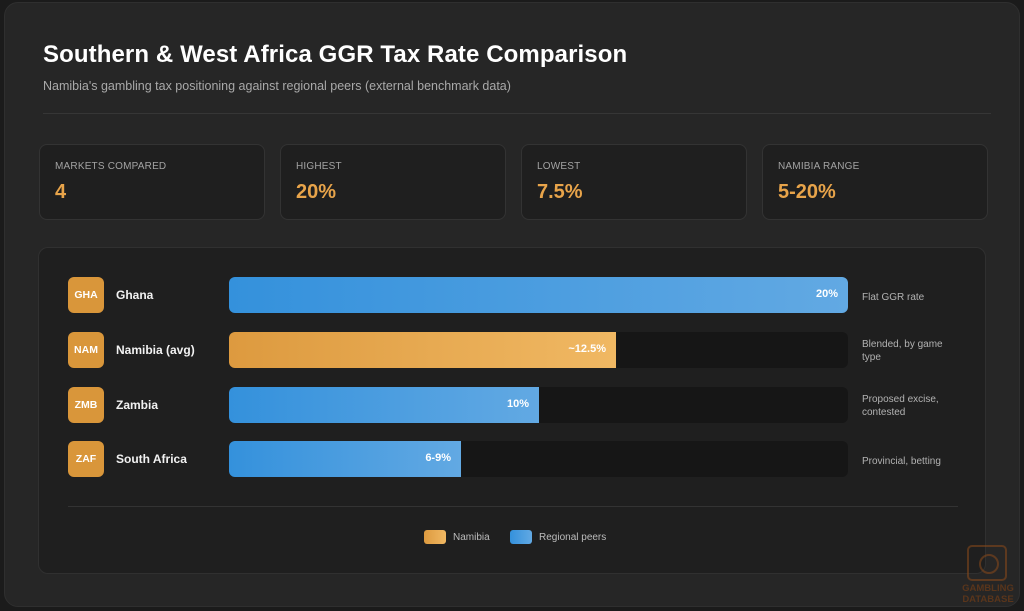  I want to click on stat-label: Highest, so click(319, 166).